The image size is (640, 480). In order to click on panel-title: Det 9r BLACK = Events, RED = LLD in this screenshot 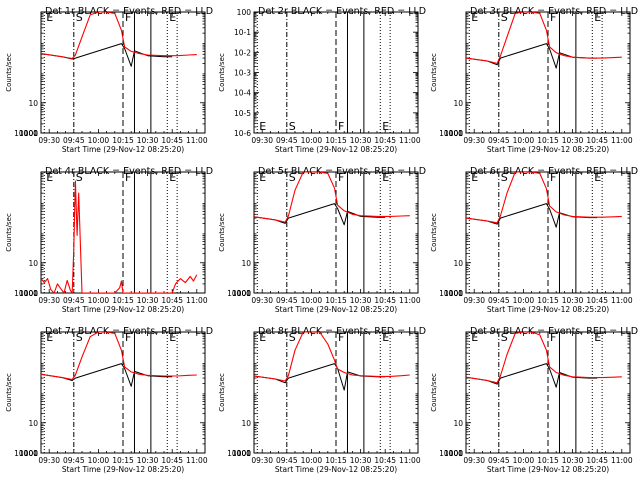, I will do `click(554, 331)`.